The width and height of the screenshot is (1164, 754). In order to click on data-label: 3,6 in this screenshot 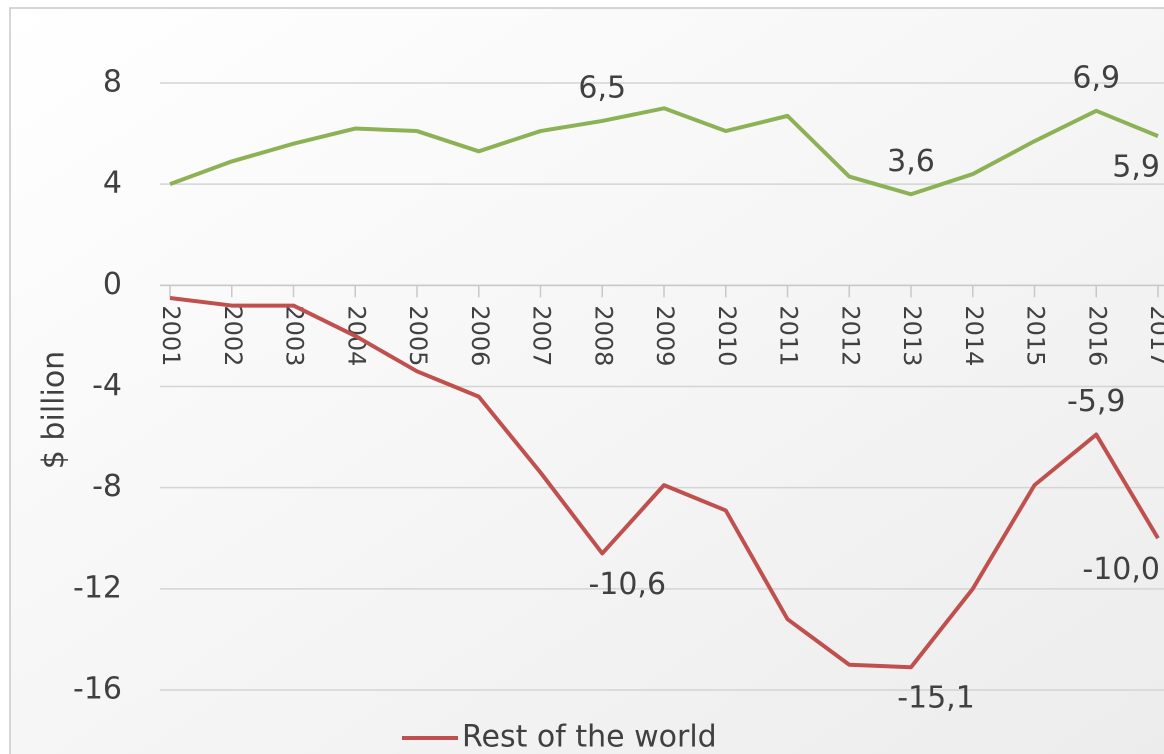, I will do `click(911, 161)`.